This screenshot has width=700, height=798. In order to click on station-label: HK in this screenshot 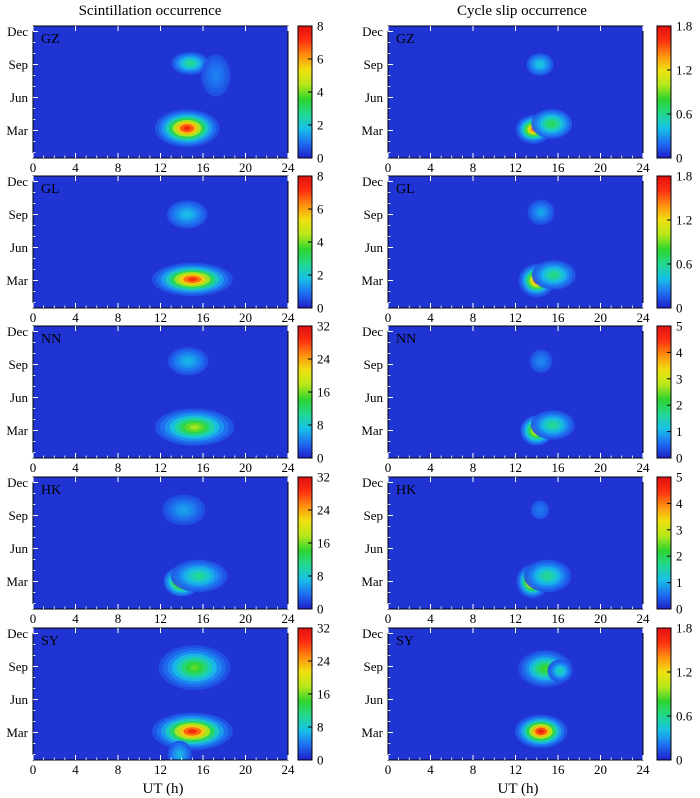, I will do `click(406, 490)`.